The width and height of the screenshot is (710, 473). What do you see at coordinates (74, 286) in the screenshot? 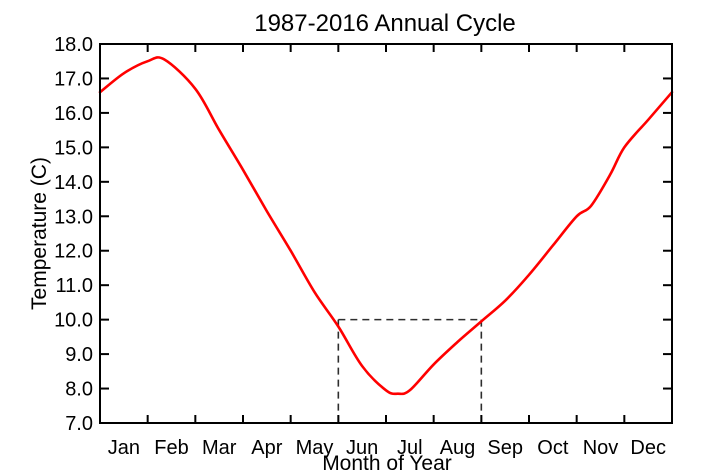
I see `y-tick-label: 11.0` at bounding box center [74, 286].